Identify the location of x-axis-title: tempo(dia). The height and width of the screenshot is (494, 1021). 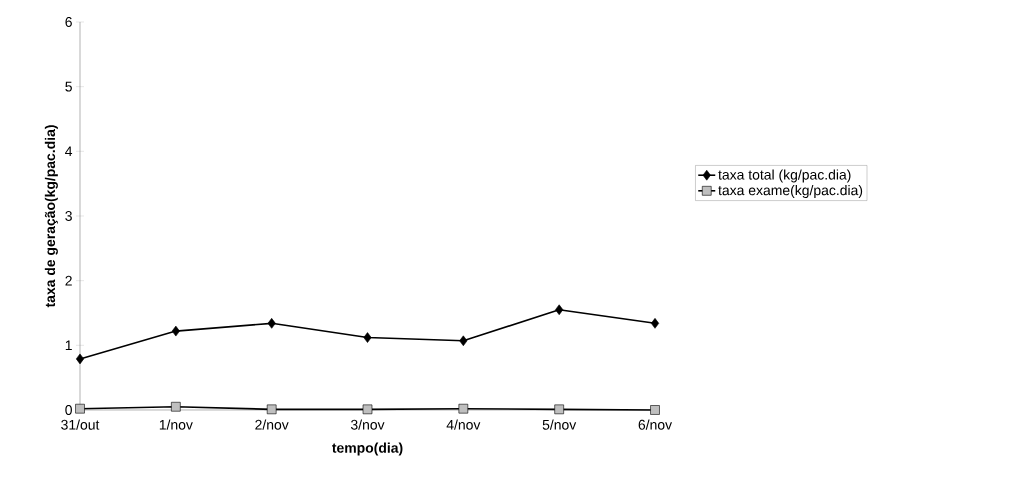
(367, 449).